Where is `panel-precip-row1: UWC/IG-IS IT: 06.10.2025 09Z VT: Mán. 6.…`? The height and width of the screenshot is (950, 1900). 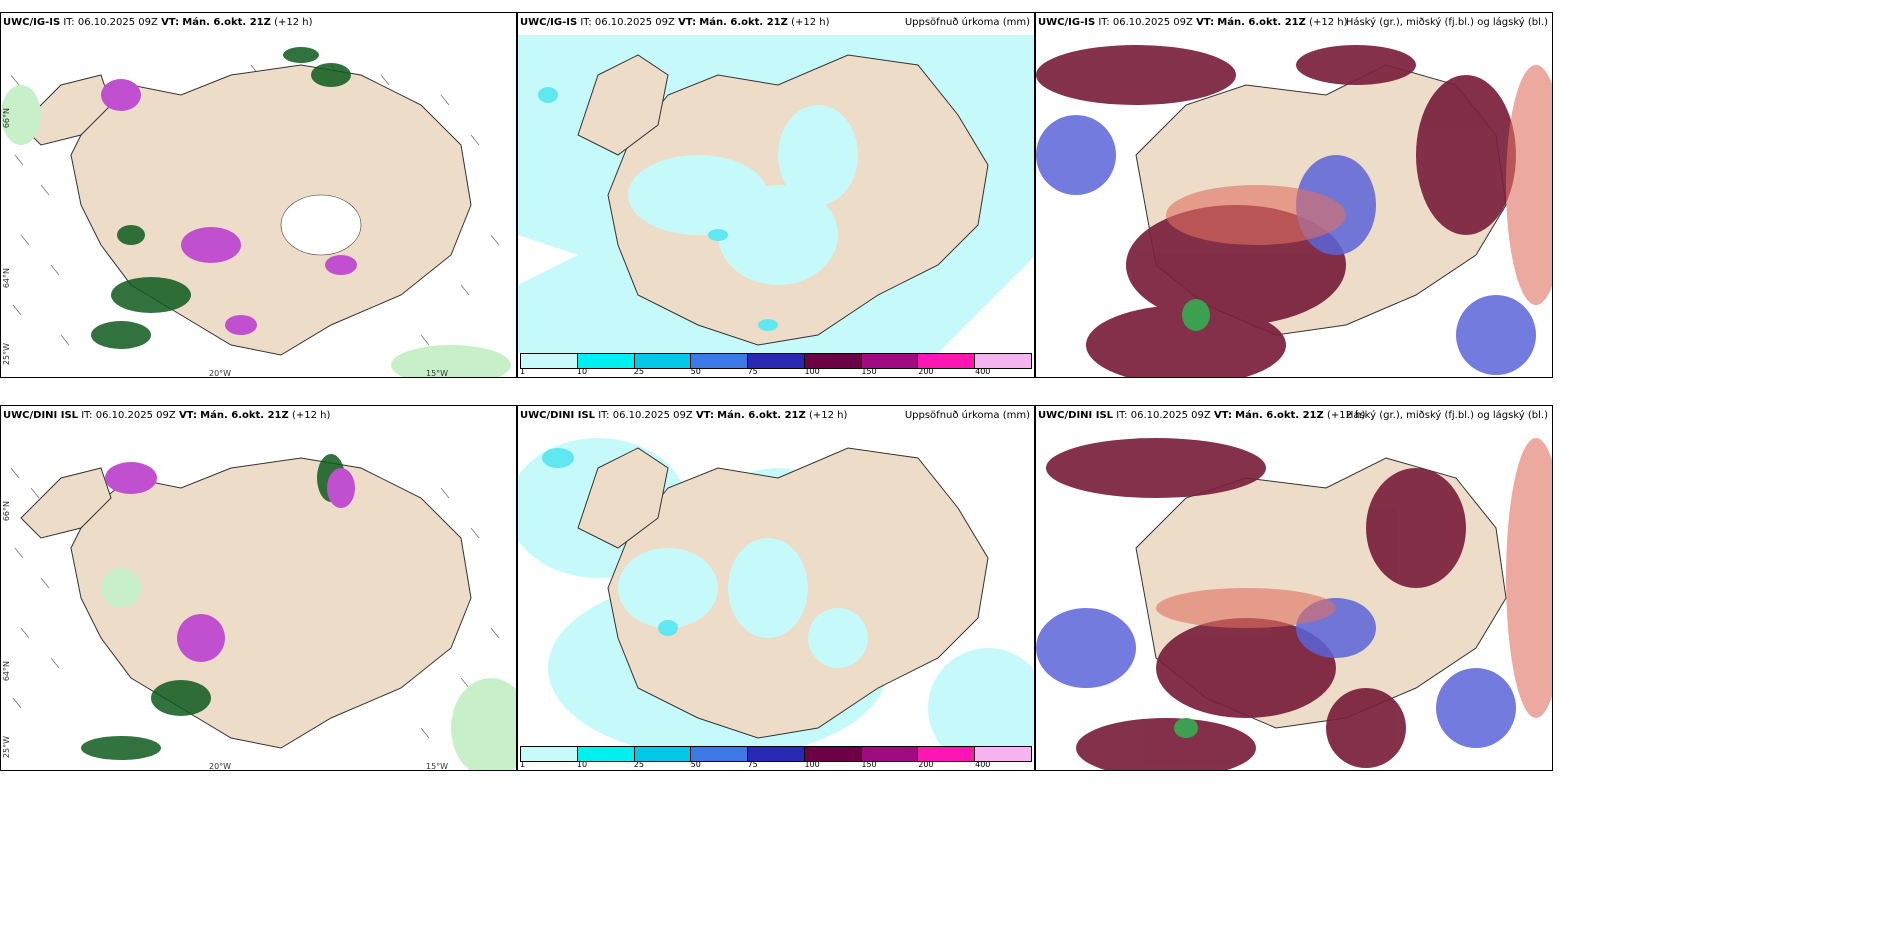 panel-precip-row1: UWC/IG-IS IT: 06.10.2025 09Z VT: Mán. 6.… is located at coordinates (776, 195).